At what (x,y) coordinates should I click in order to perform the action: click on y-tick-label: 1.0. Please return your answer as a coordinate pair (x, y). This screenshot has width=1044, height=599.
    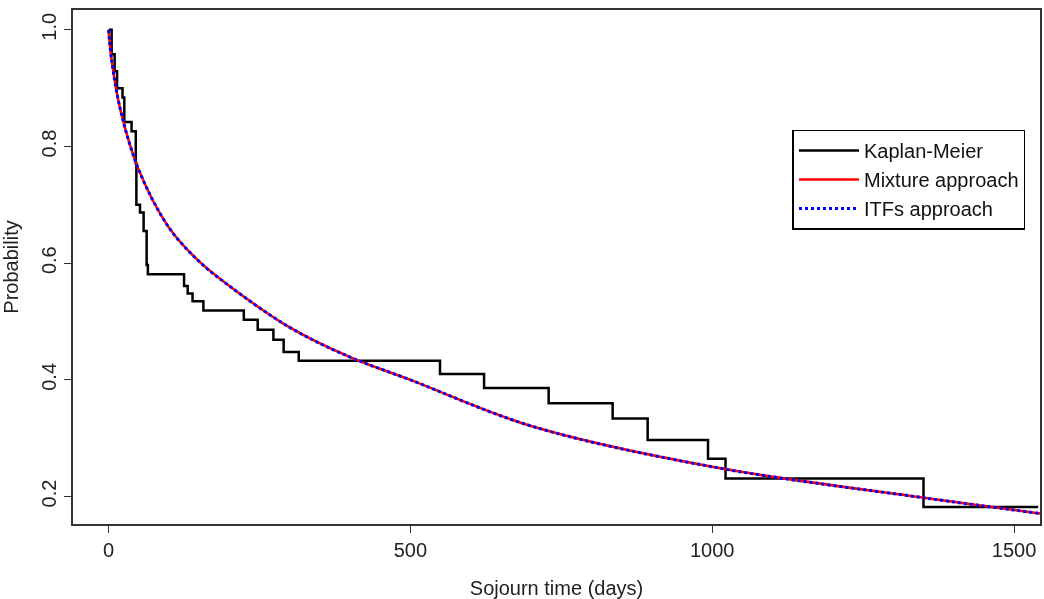
    Looking at the image, I should click on (49, 26).